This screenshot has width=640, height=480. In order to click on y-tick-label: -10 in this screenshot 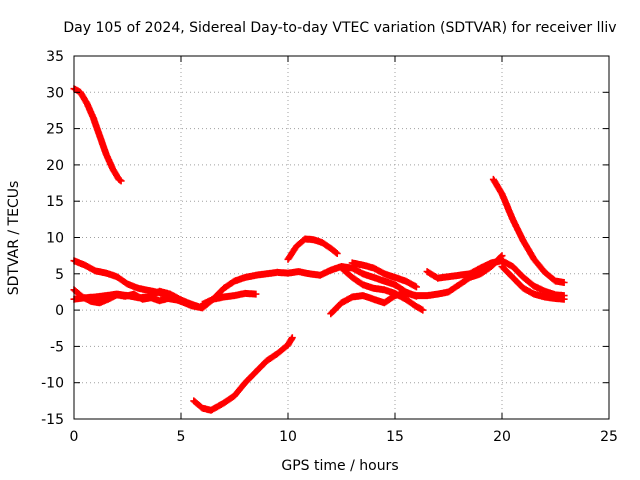, I will do `click(52, 384)`.